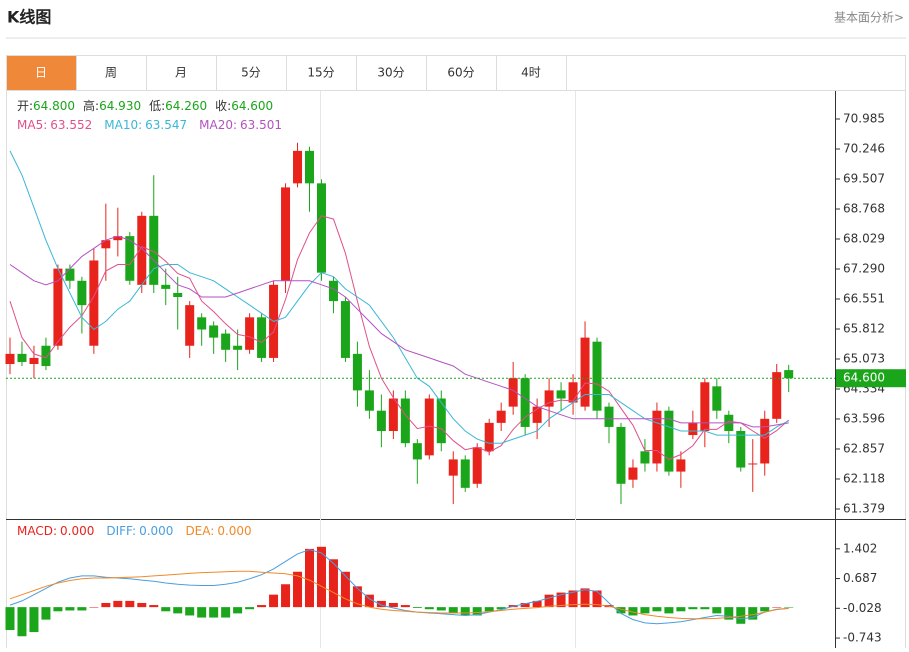 The height and width of the screenshot is (652, 909). I want to click on y-tick-label: 68.768, so click(864, 209).